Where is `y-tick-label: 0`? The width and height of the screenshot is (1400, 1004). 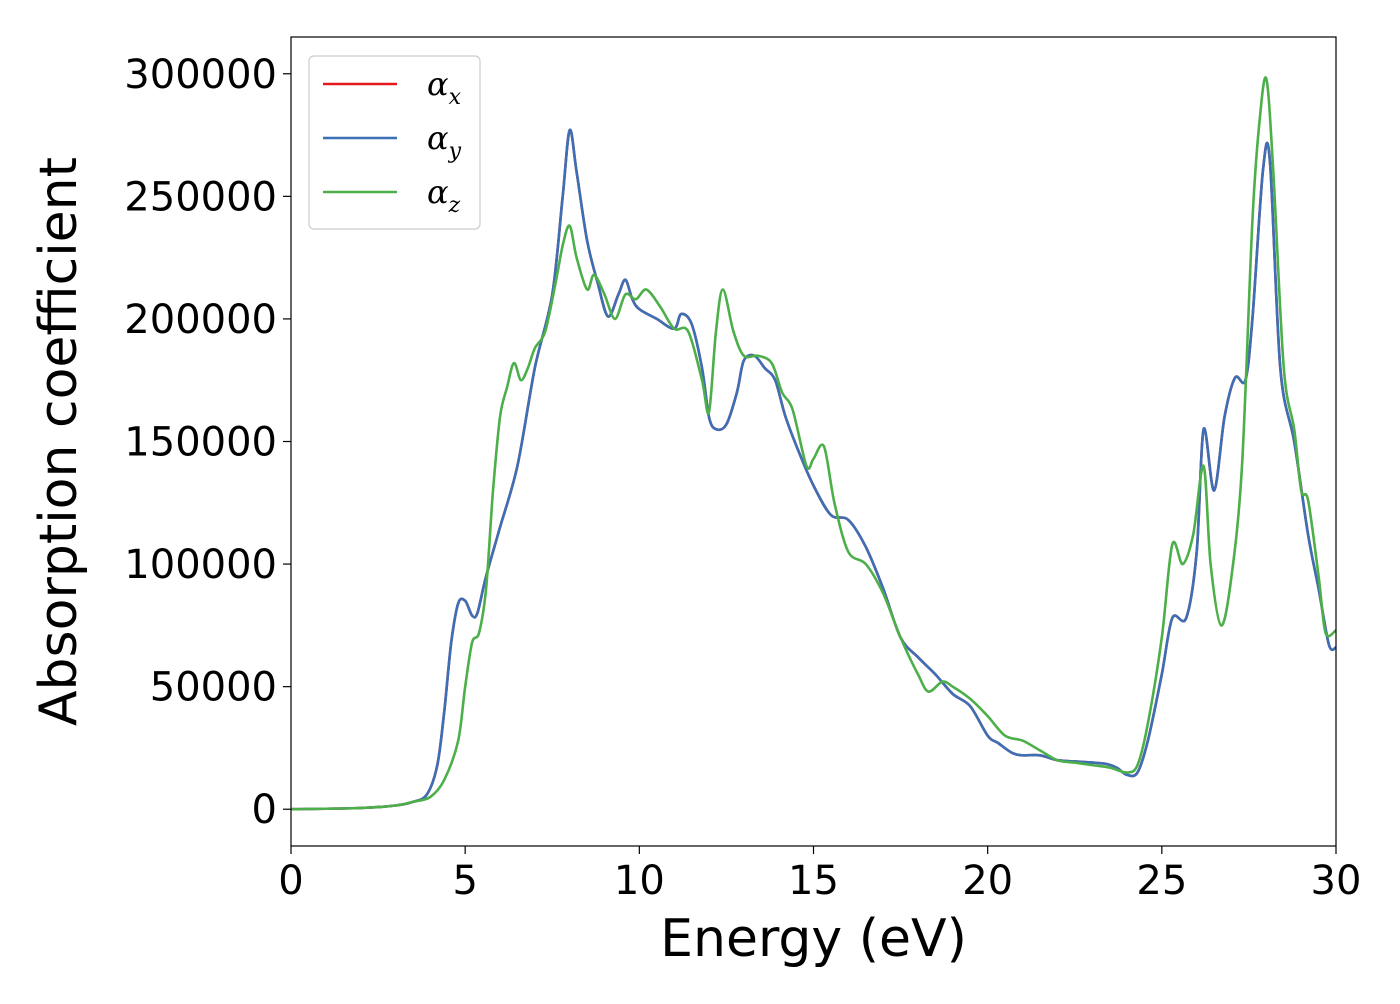 y-tick-label: 0 is located at coordinates (264, 810).